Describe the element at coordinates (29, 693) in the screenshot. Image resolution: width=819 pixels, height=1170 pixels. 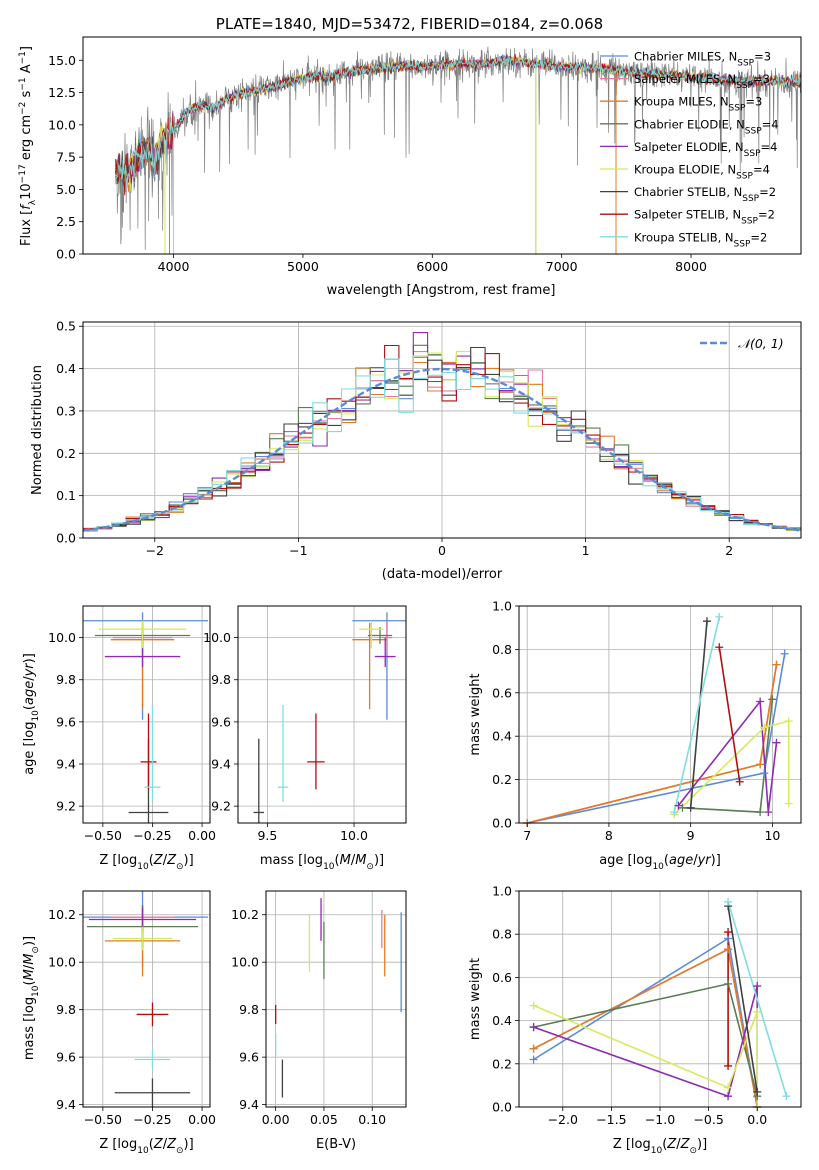
I see `label-part: age` at that location.